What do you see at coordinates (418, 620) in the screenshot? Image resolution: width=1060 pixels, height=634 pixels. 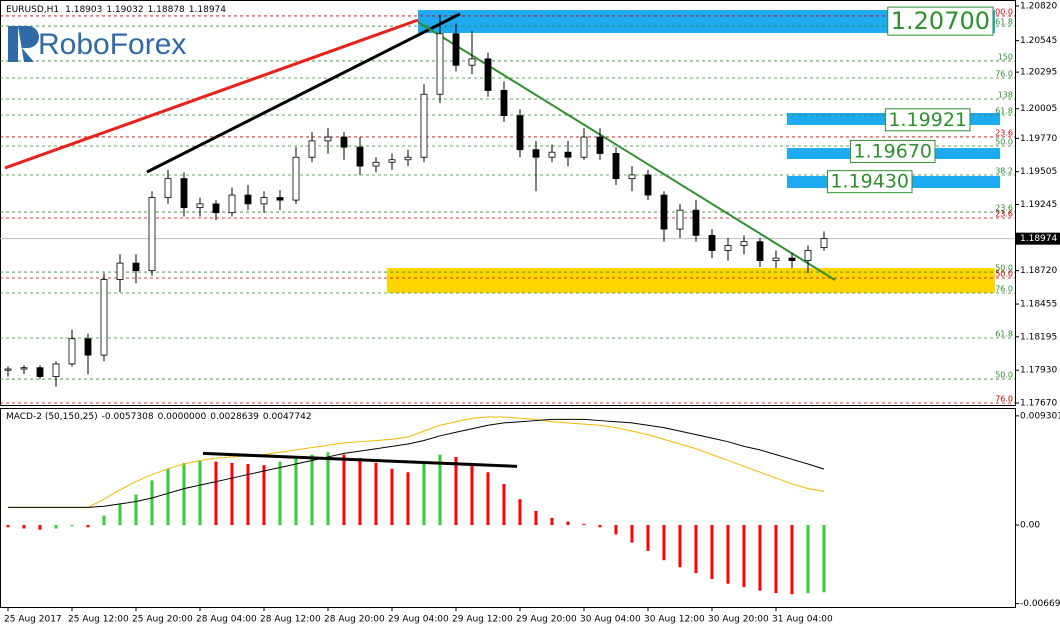 I see `x-tick-label: 29 Aug 04:00` at bounding box center [418, 620].